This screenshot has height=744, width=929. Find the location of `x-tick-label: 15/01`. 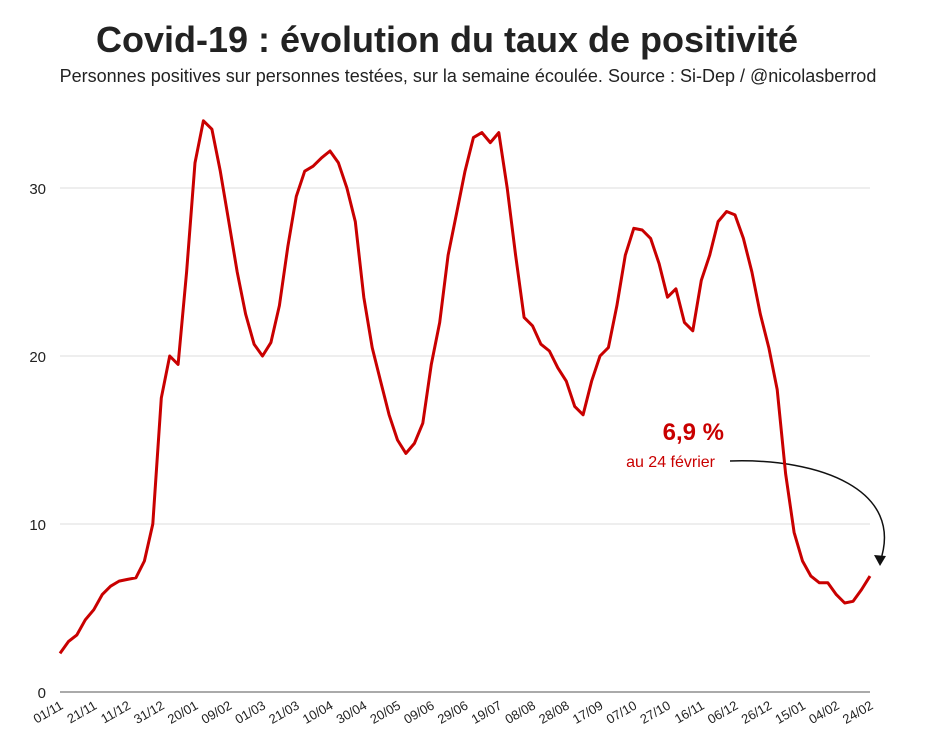

x-tick-label: 15/01 is located at coordinates (790, 712).